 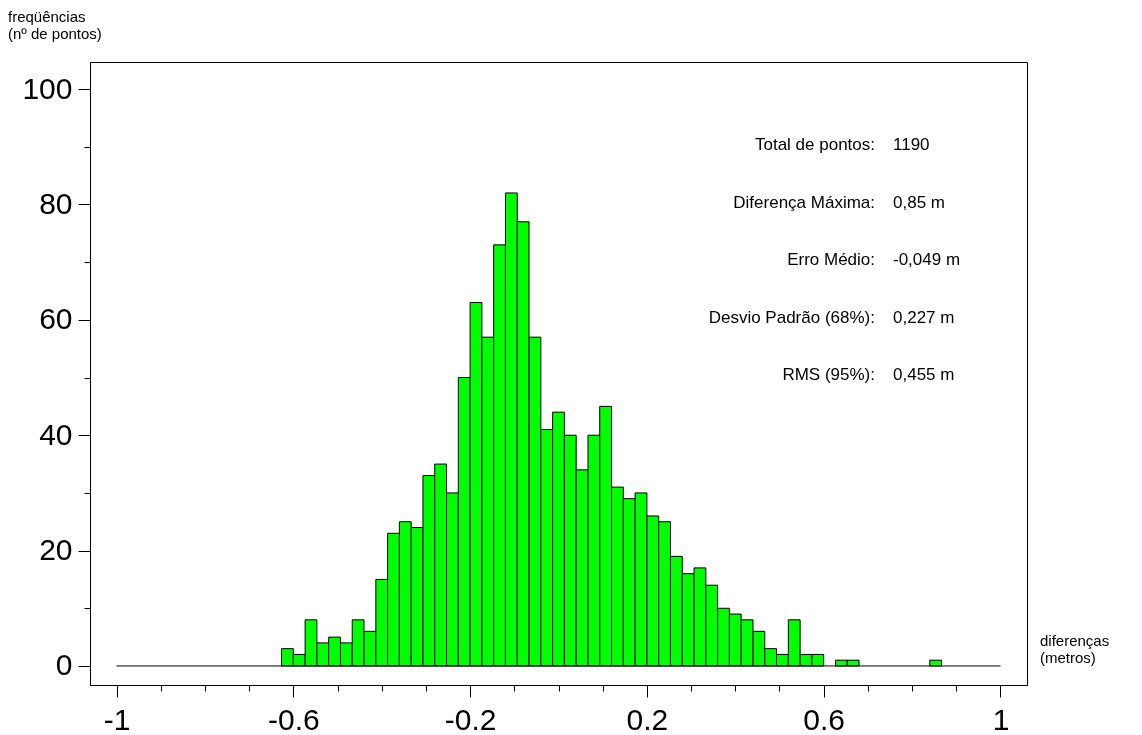 What do you see at coordinates (804, 202) in the screenshot?
I see `annotation: Diferença Máxima:` at bounding box center [804, 202].